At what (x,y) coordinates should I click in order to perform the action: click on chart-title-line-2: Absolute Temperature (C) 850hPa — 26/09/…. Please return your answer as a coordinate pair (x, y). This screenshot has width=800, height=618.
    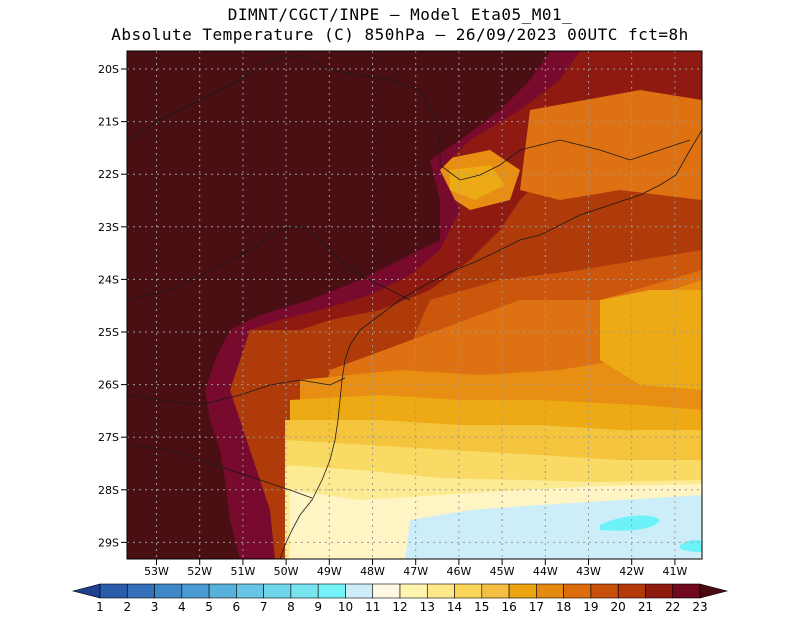
    Looking at the image, I should click on (400, 34).